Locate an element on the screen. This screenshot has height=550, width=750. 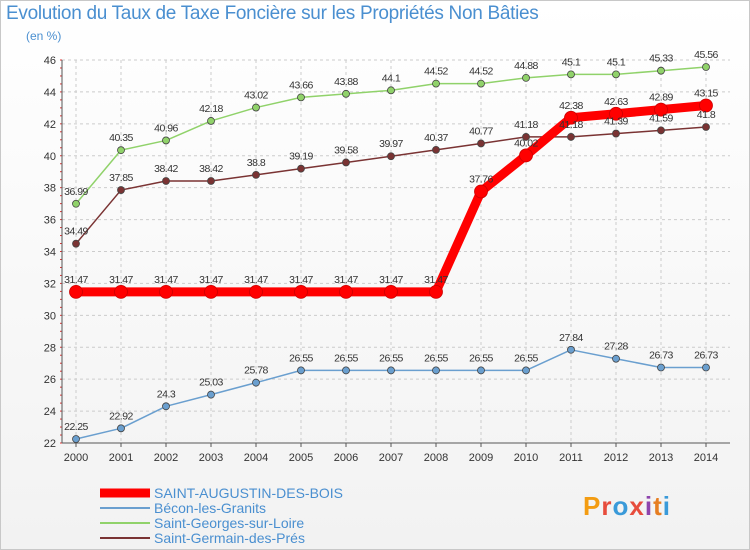
y-tick-label: 42 is located at coordinates (50, 125).